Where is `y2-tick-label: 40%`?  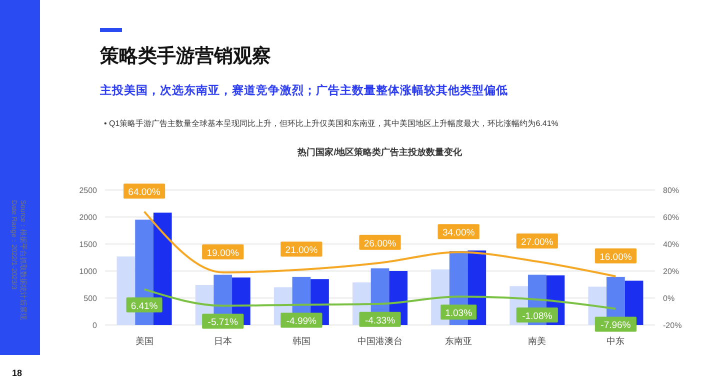 y2-tick-label: 40% is located at coordinates (671, 244).